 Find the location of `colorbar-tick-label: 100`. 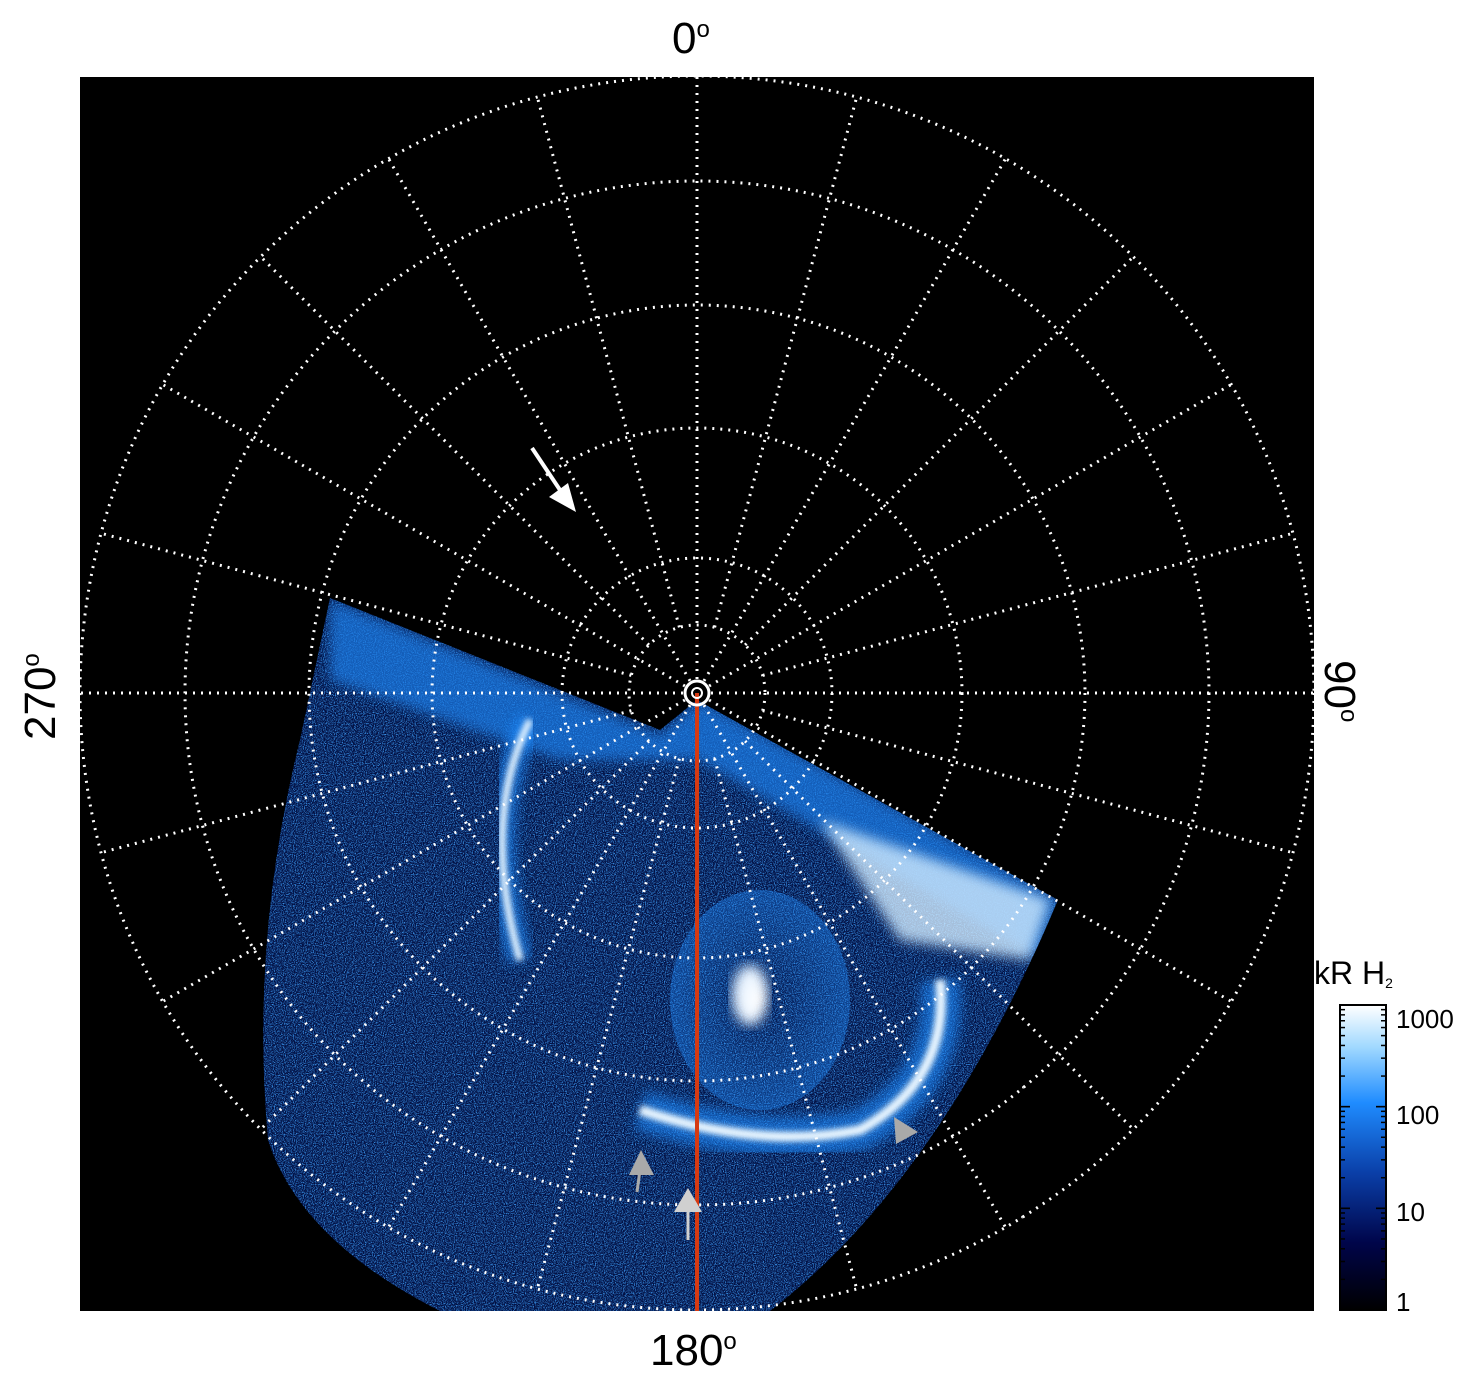

colorbar-tick-label: 100 is located at coordinates (1418, 1115).